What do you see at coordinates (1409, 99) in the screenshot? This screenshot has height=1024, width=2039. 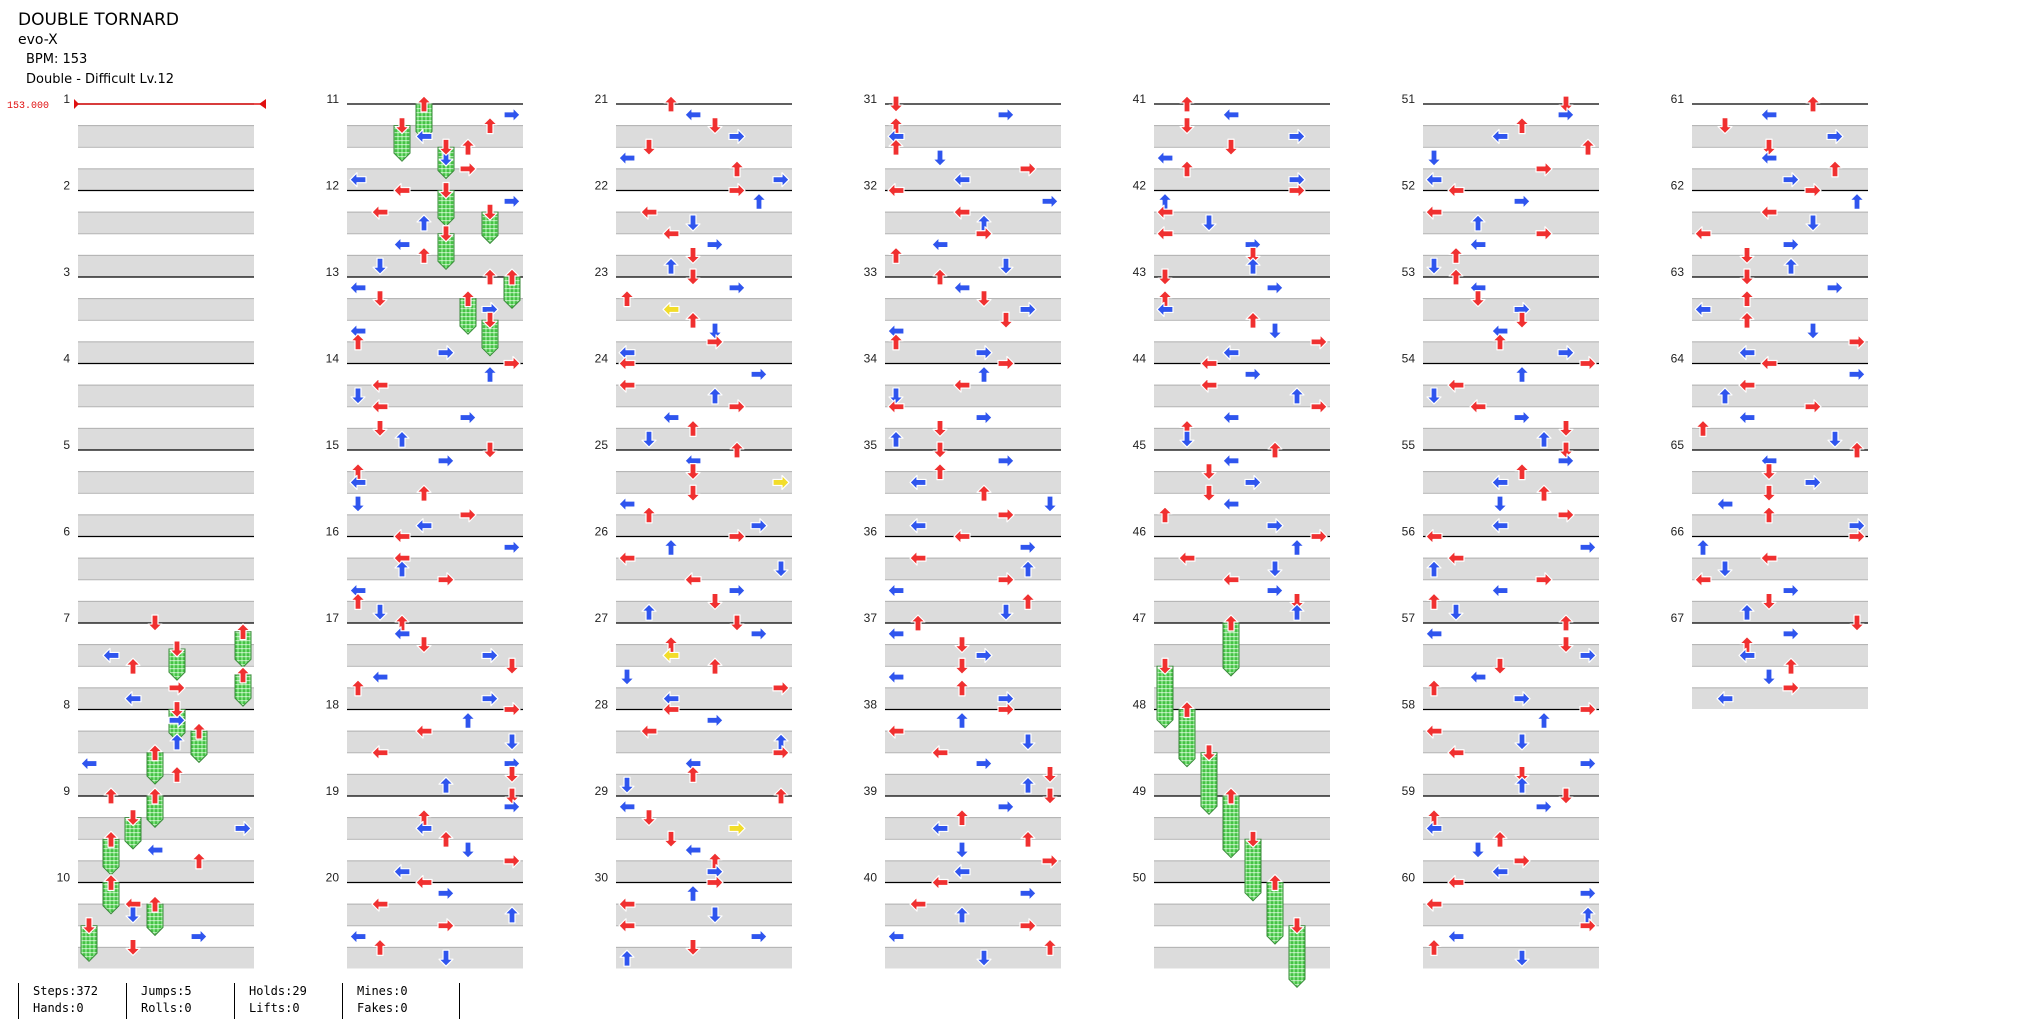 I see `measure-number: 51` at bounding box center [1409, 99].